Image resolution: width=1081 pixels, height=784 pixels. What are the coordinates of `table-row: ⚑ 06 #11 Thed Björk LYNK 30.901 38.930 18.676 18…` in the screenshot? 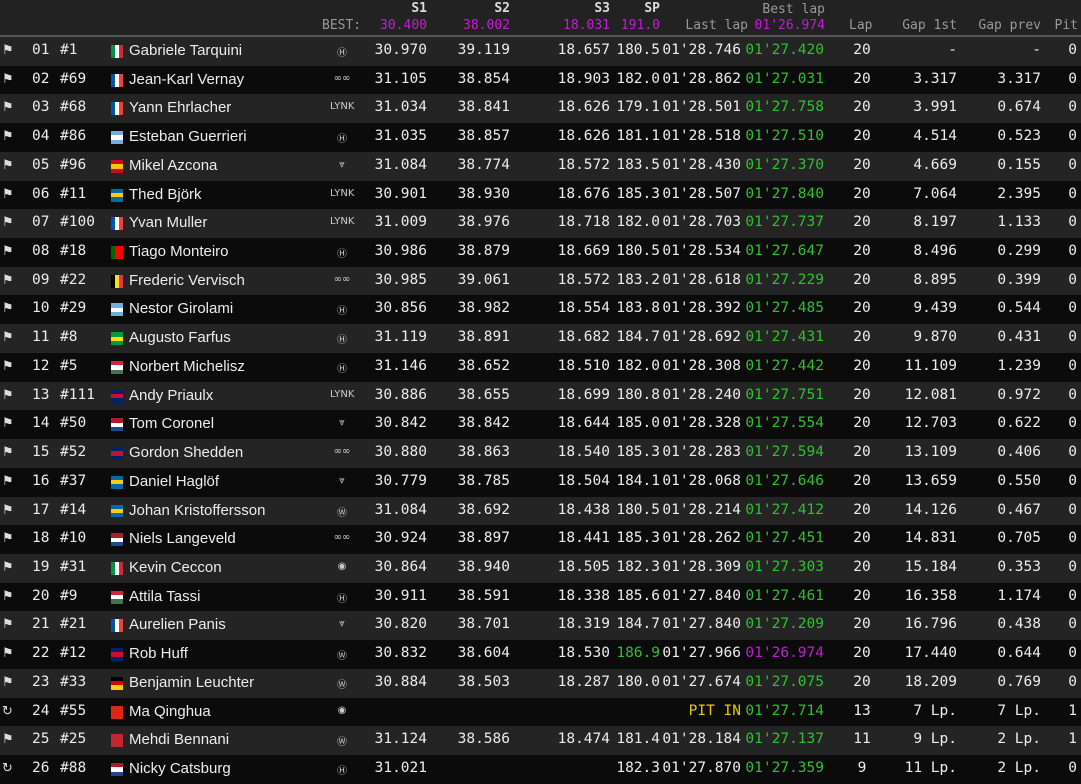 It's located at (540, 195).